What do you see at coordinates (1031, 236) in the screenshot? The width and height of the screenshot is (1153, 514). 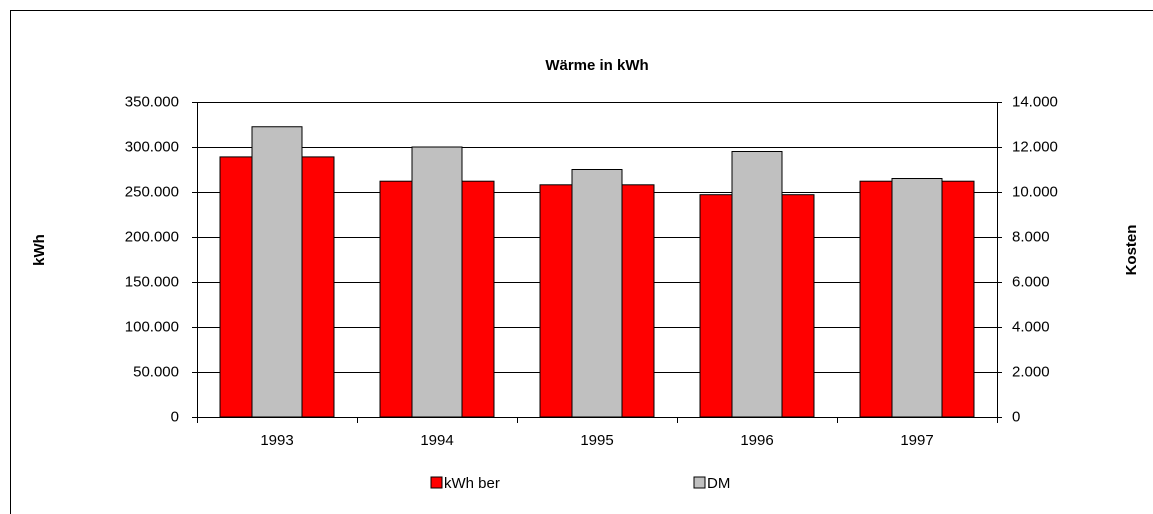 I see `y2-tick-label: 8.000` at bounding box center [1031, 236].